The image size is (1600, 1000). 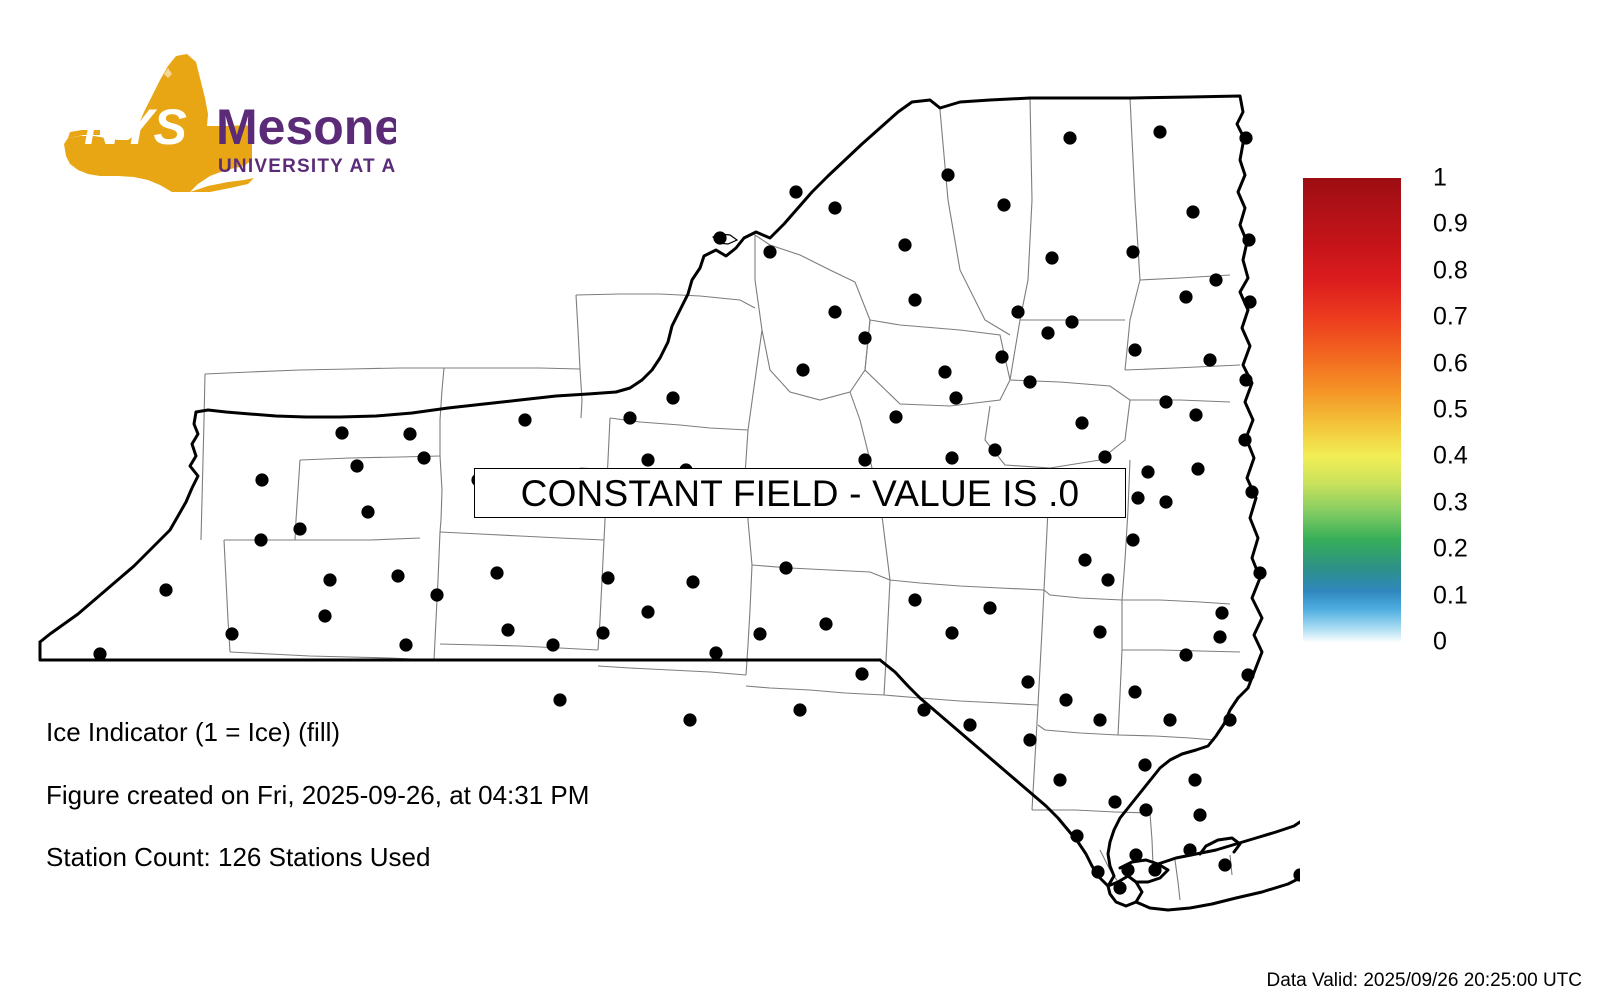 I want to click on constant-field-annotation: CONSTANT FIELD - VALUE IS .0, so click(x=800, y=493).